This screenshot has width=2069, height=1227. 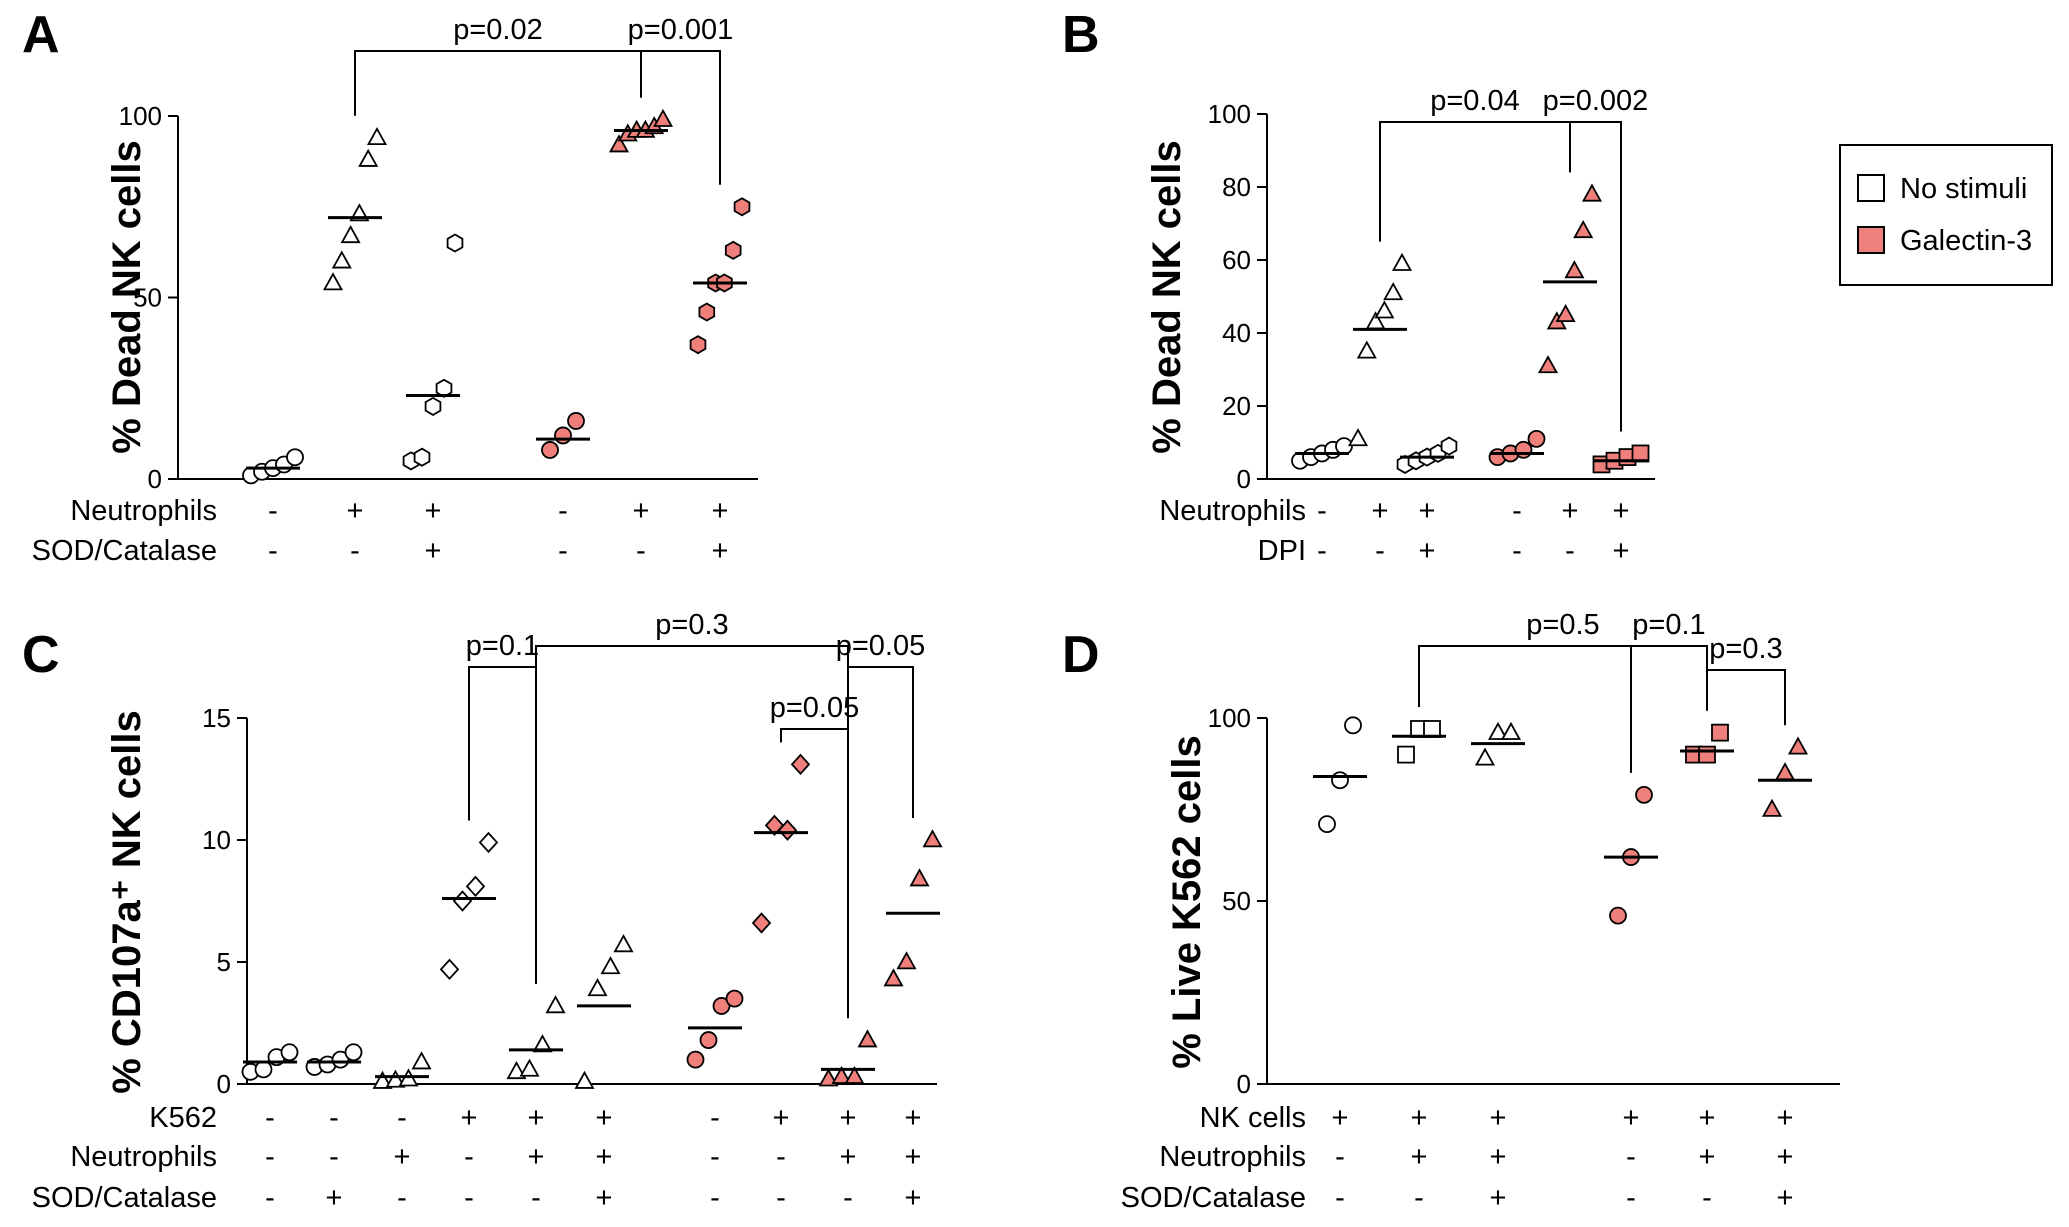 I want to click on legend-swatch-no-stimuli, so click(x=1871, y=188).